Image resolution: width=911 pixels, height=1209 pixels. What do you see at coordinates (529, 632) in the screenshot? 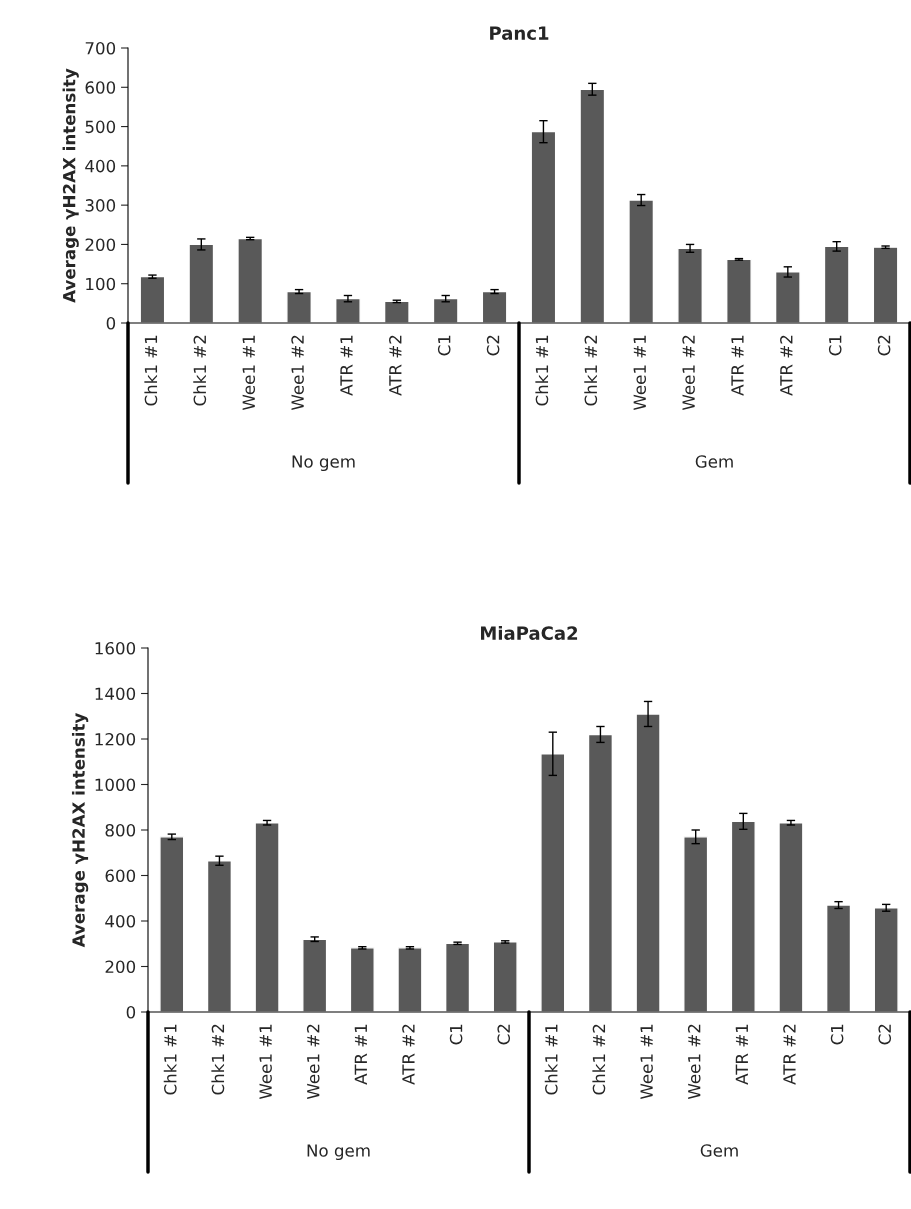
I see `chart-title: MiaPaCa2` at bounding box center [529, 632].